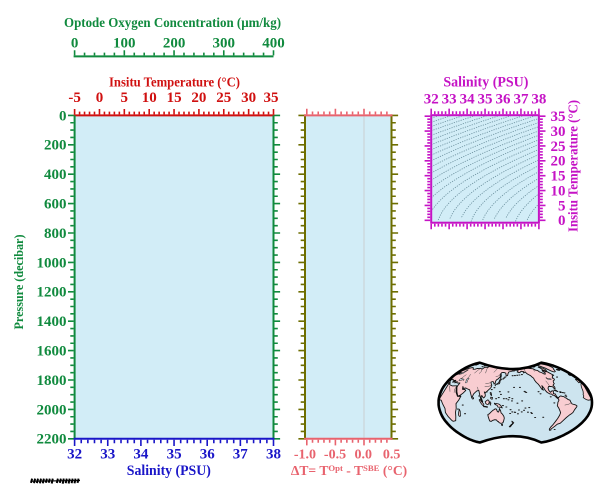 This screenshot has width=608, height=500. Describe the element at coordinates (124, 44) in the screenshot. I see `svg-text: 100` at that location.